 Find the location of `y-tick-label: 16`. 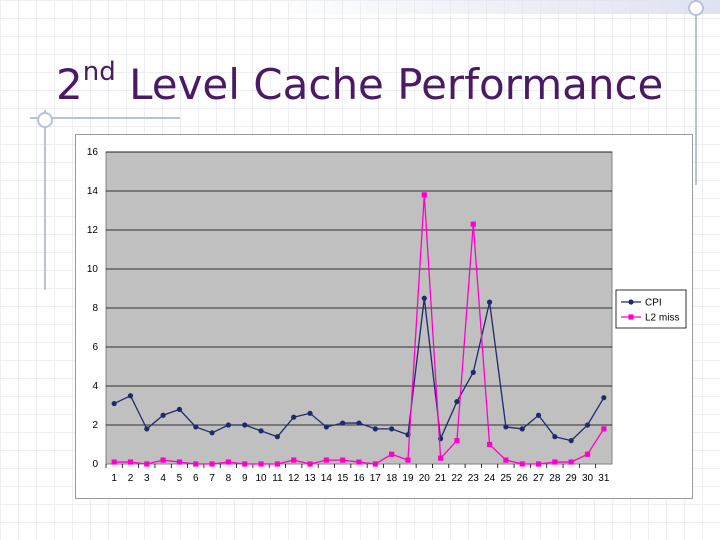

y-tick-label: 16 is located at coordinates (93, 152).